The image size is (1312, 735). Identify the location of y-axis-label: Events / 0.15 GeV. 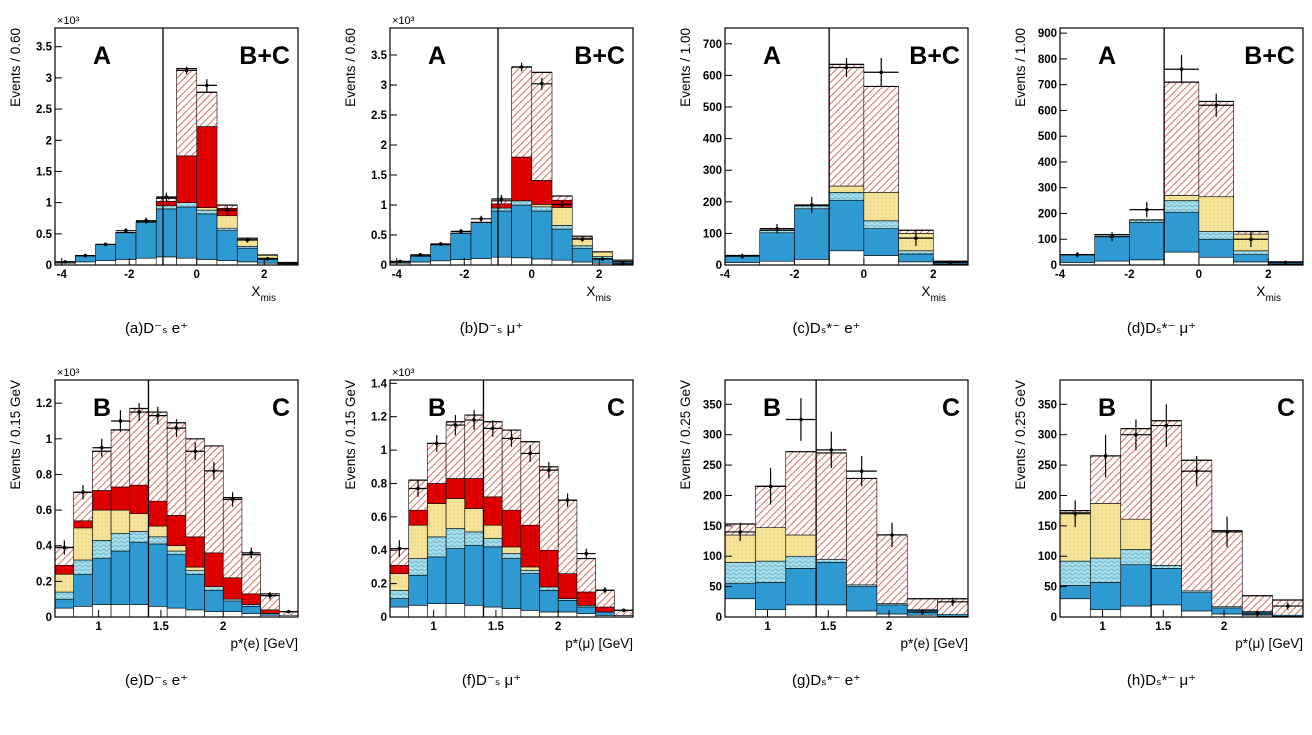
(350, 435).